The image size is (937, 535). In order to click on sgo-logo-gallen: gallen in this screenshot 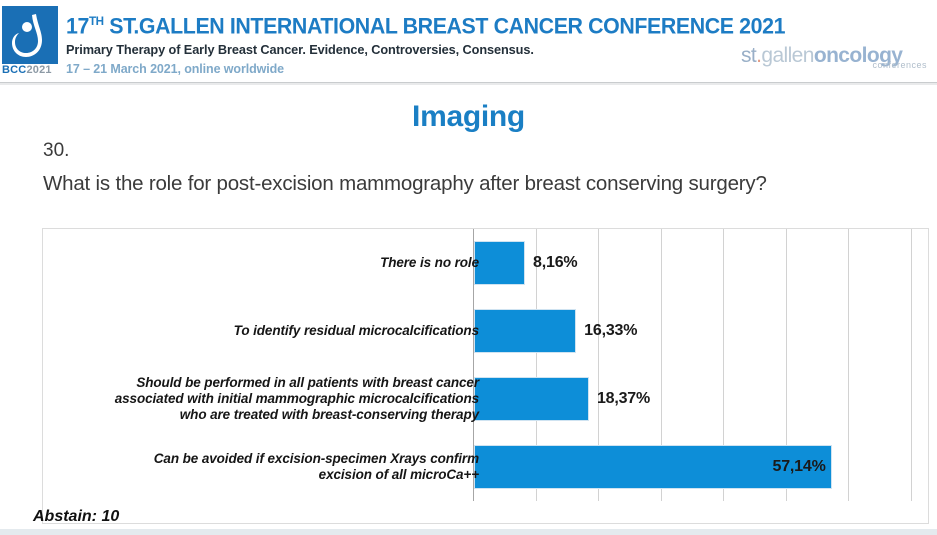, I will do `click(787, 55)`.